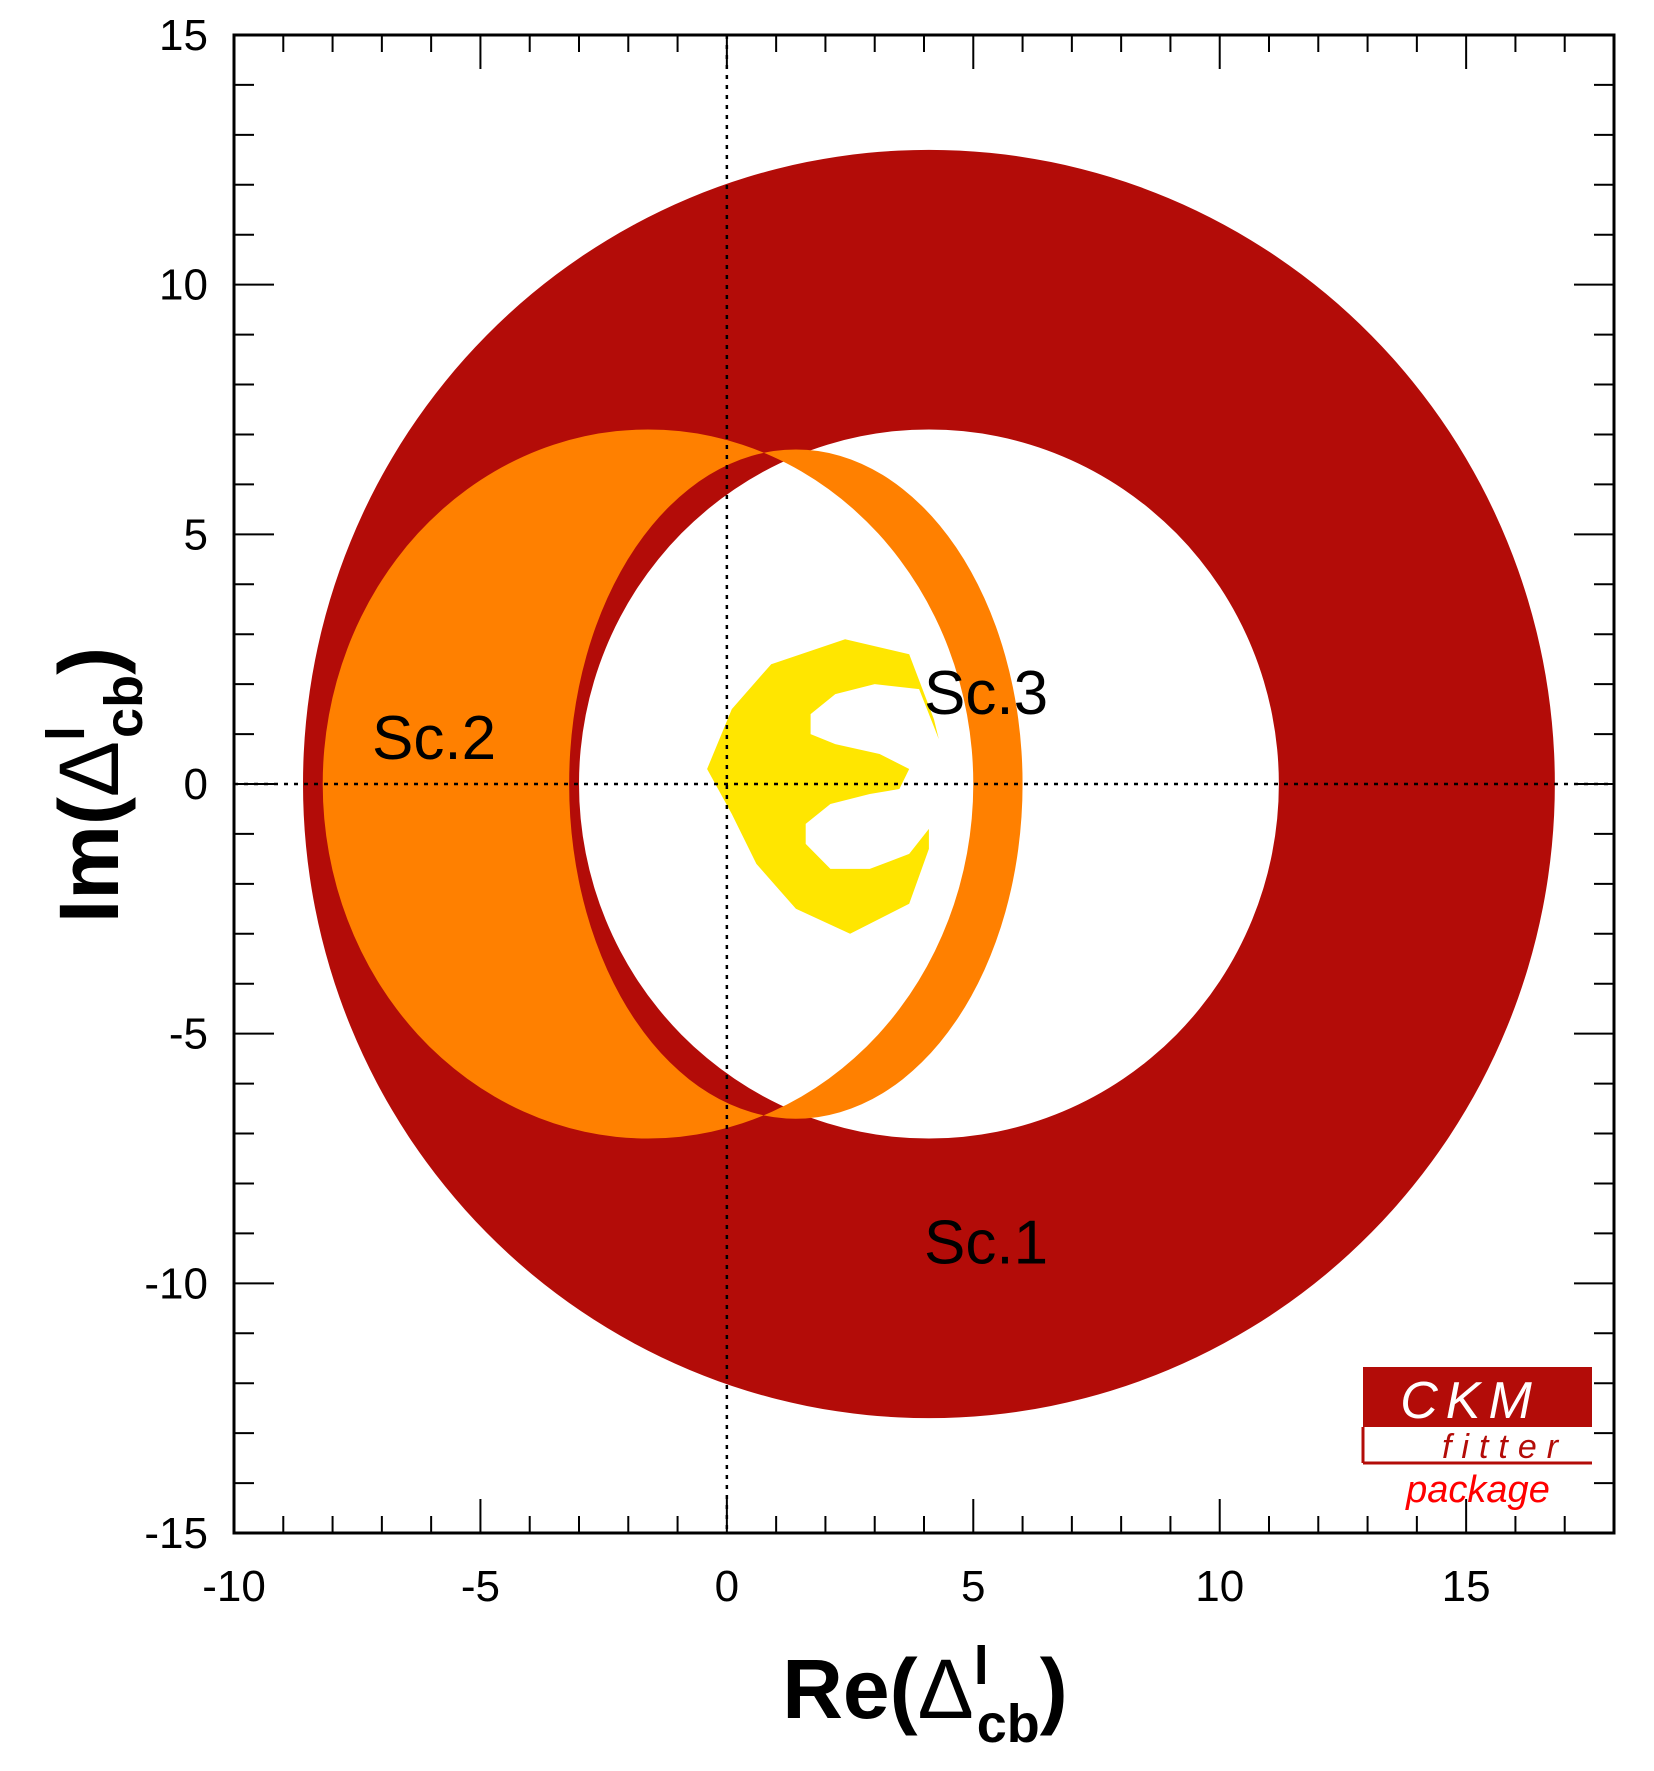 Image resolution: width=1654 pixels, height=1771 pixels. Describe the element at coordinates (946, 1689) in the screenshot. I see `x-axis-title-symbol: Δ` at that location.